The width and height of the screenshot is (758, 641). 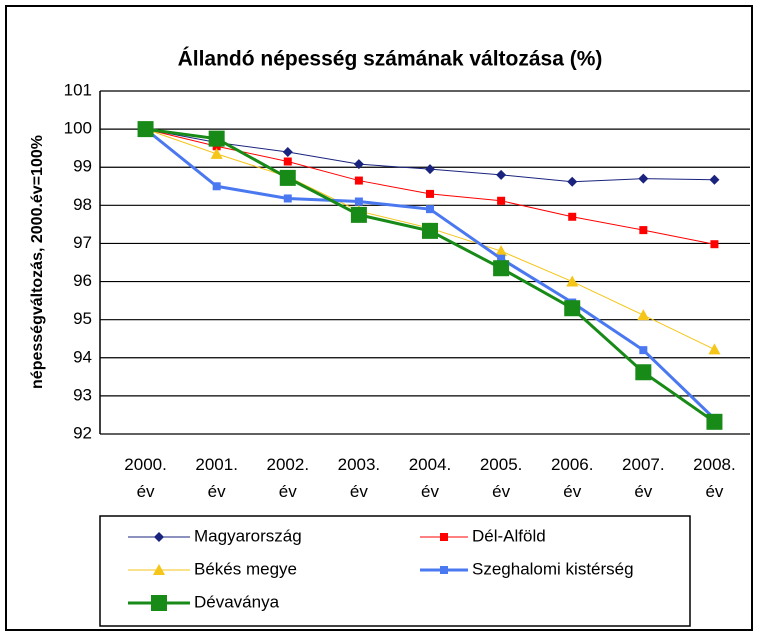 What do you see at coordinates (572, 478) in the screenshot?
I see `x-tick-label: 2006. év` at bounding box center [572, 478].